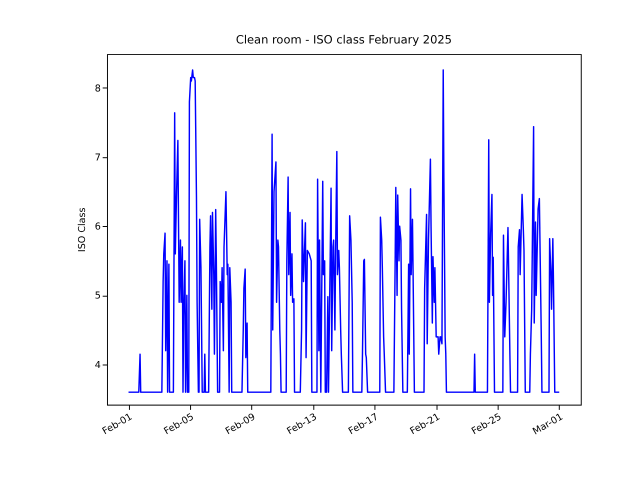 The image size is (640, 480). What do you see at coordinates (97, 227) in the screenshot?
I see `y-tick-label: 6` at bounding box center [97, 227].